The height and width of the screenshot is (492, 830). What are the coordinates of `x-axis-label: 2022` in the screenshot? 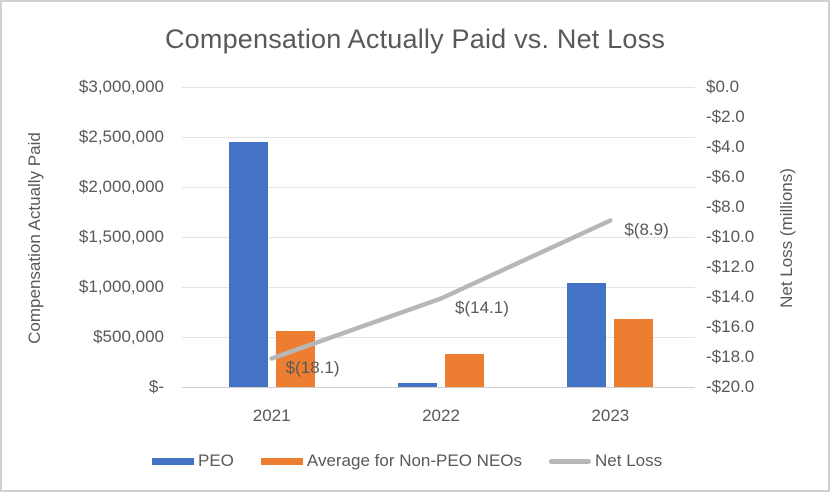 It's located at (441, 415).